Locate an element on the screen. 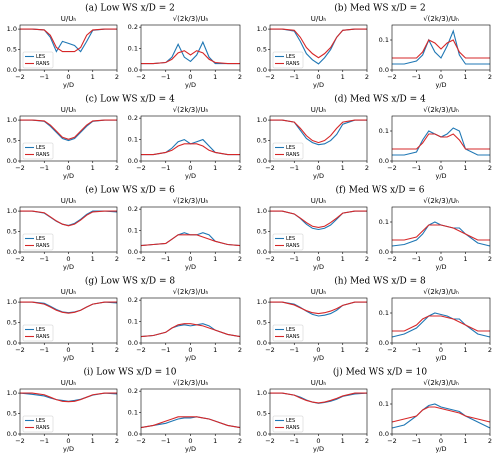  y-tick-label: 0.2 is located at coordinates (133, 209).